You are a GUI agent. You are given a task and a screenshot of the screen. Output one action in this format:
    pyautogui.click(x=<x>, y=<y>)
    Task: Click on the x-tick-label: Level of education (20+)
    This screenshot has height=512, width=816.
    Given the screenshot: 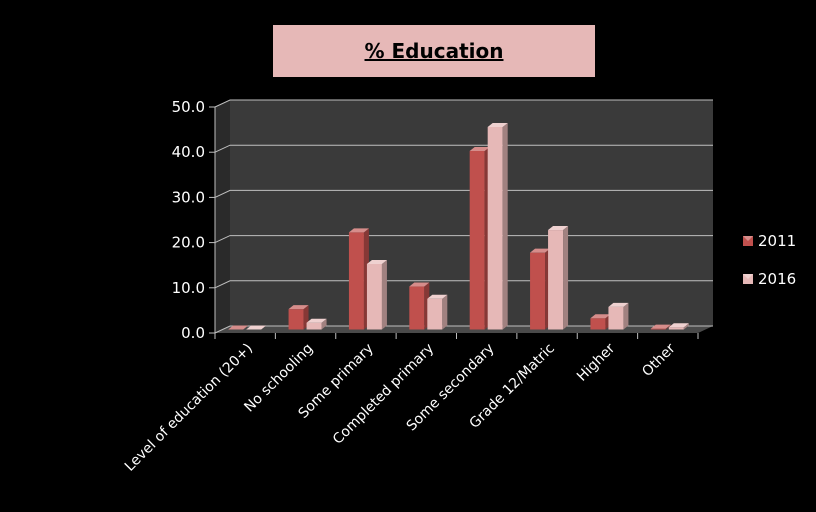 What is the action you would take?
    pyautogui.click(x=189, y=408)
    